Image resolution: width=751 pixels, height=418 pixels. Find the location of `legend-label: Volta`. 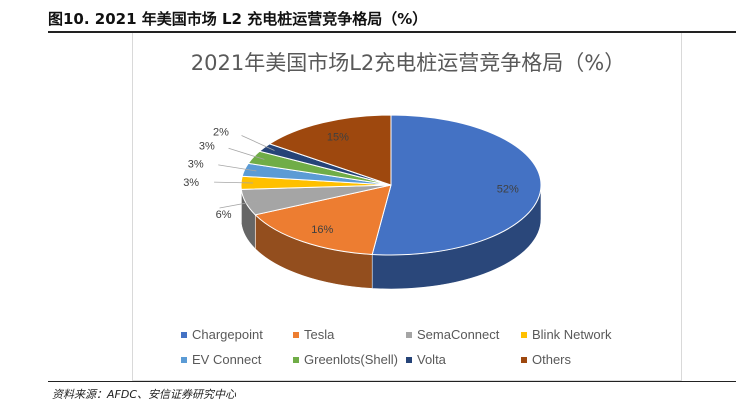

legend-label: Volta is located at coordinates (431, 359).